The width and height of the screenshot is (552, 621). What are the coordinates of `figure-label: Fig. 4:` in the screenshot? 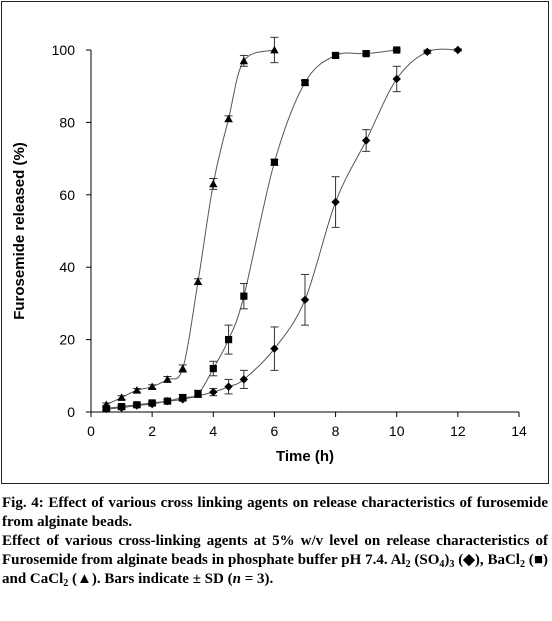 It's located at (23, 503).